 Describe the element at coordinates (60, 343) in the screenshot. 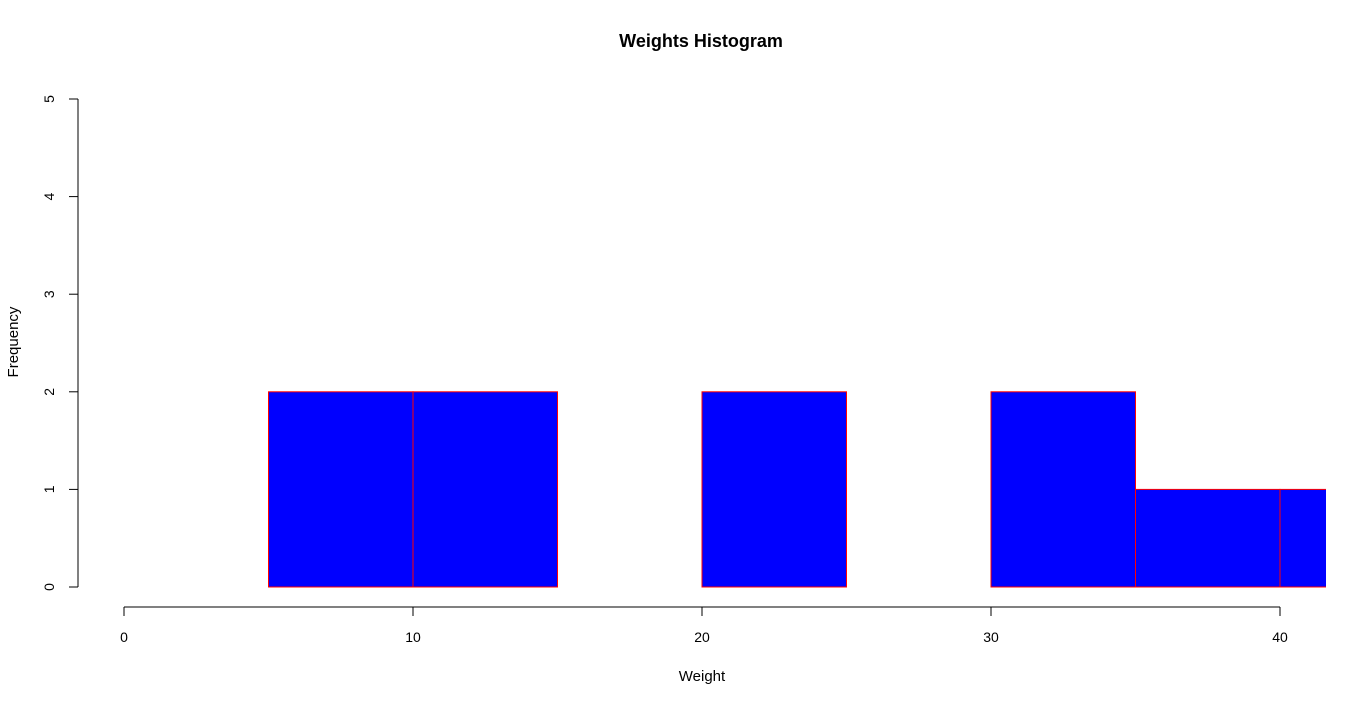

I see `y-axis: 0 1 2 3 4 5` at that location.